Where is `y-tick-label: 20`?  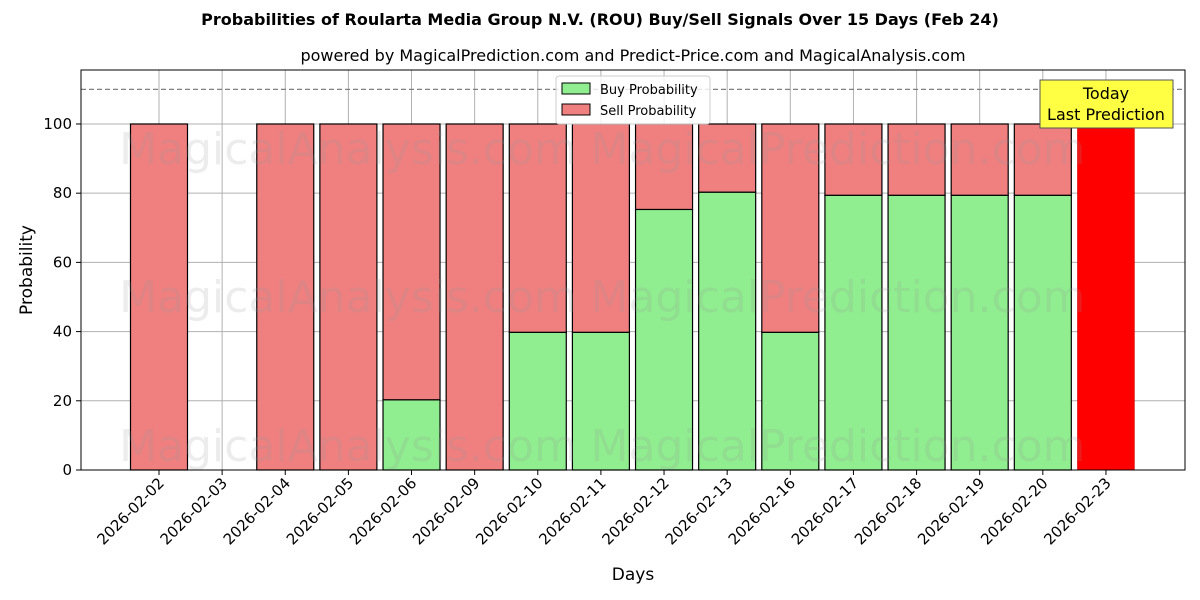
y-tick-label: 20 is located at coordinates (62, 401).